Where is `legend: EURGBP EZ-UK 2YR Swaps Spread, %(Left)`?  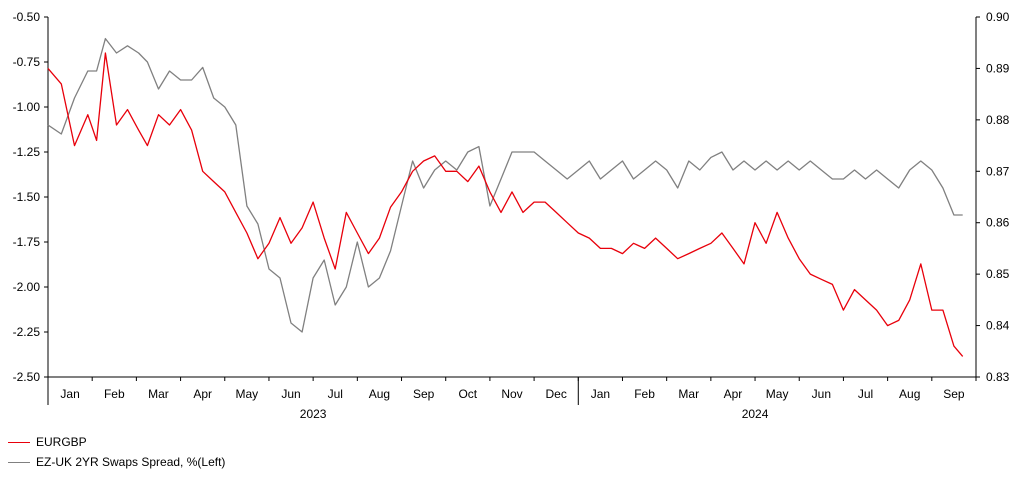
legend: EURGBP EZ-UK 2YR Swaps Spread, %(Left) is located at coordinates (116, 452).